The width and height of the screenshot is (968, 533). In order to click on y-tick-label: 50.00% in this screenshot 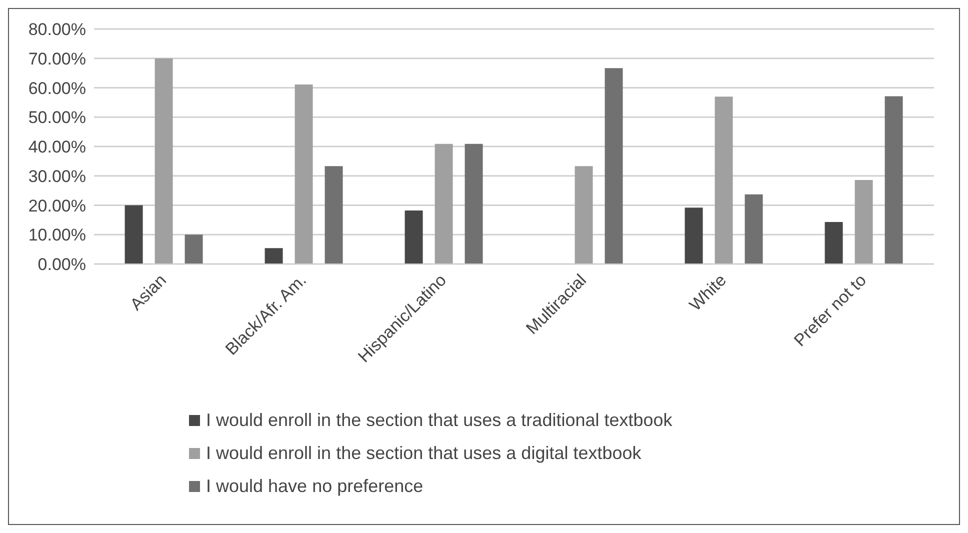, I will do `click(57, 118)`.